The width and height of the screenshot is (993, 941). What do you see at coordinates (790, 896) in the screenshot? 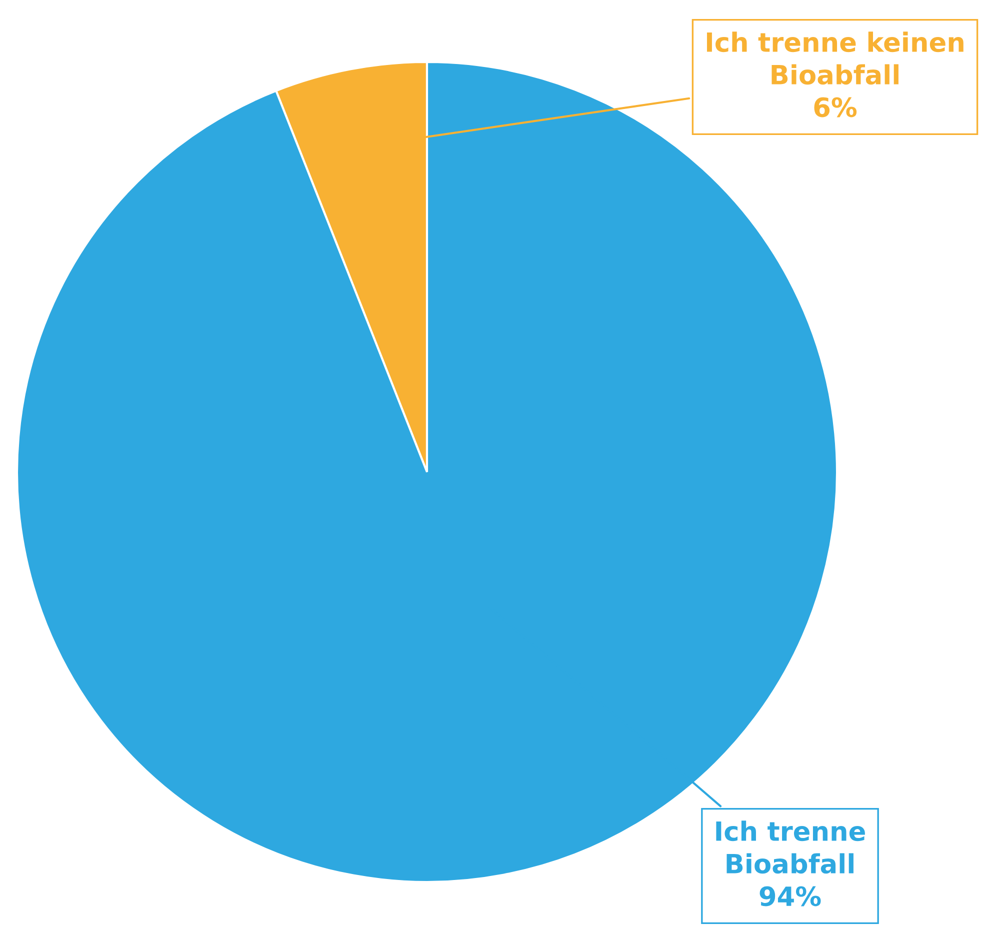
I see `data-label: 94%` at bounding box center [790, 896].